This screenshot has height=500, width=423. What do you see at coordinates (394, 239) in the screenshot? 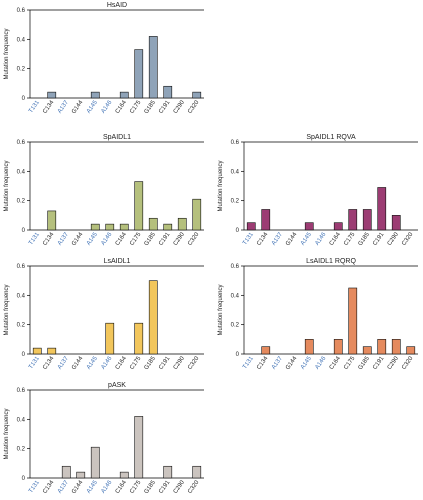
I see `x-tick-label: C290` at bounding box center [394, 239].